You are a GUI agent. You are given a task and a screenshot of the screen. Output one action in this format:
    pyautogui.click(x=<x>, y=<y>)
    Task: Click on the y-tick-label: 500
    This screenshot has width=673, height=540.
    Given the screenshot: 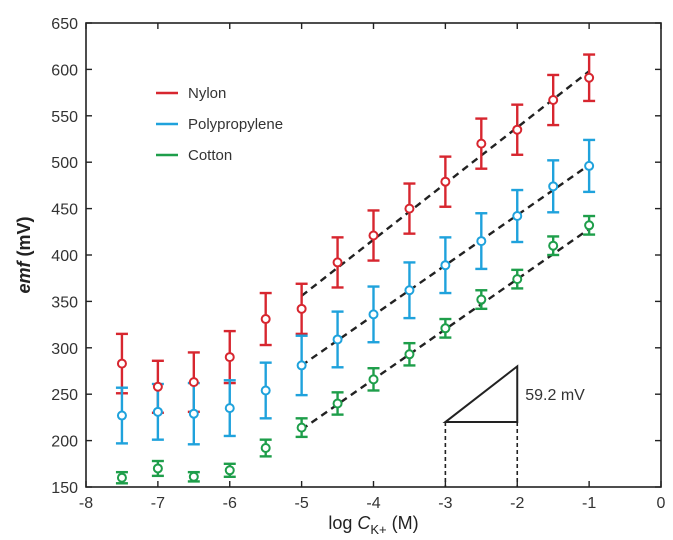 What is the action you would take?
    pyautogui.click(x=64, y=163)
    